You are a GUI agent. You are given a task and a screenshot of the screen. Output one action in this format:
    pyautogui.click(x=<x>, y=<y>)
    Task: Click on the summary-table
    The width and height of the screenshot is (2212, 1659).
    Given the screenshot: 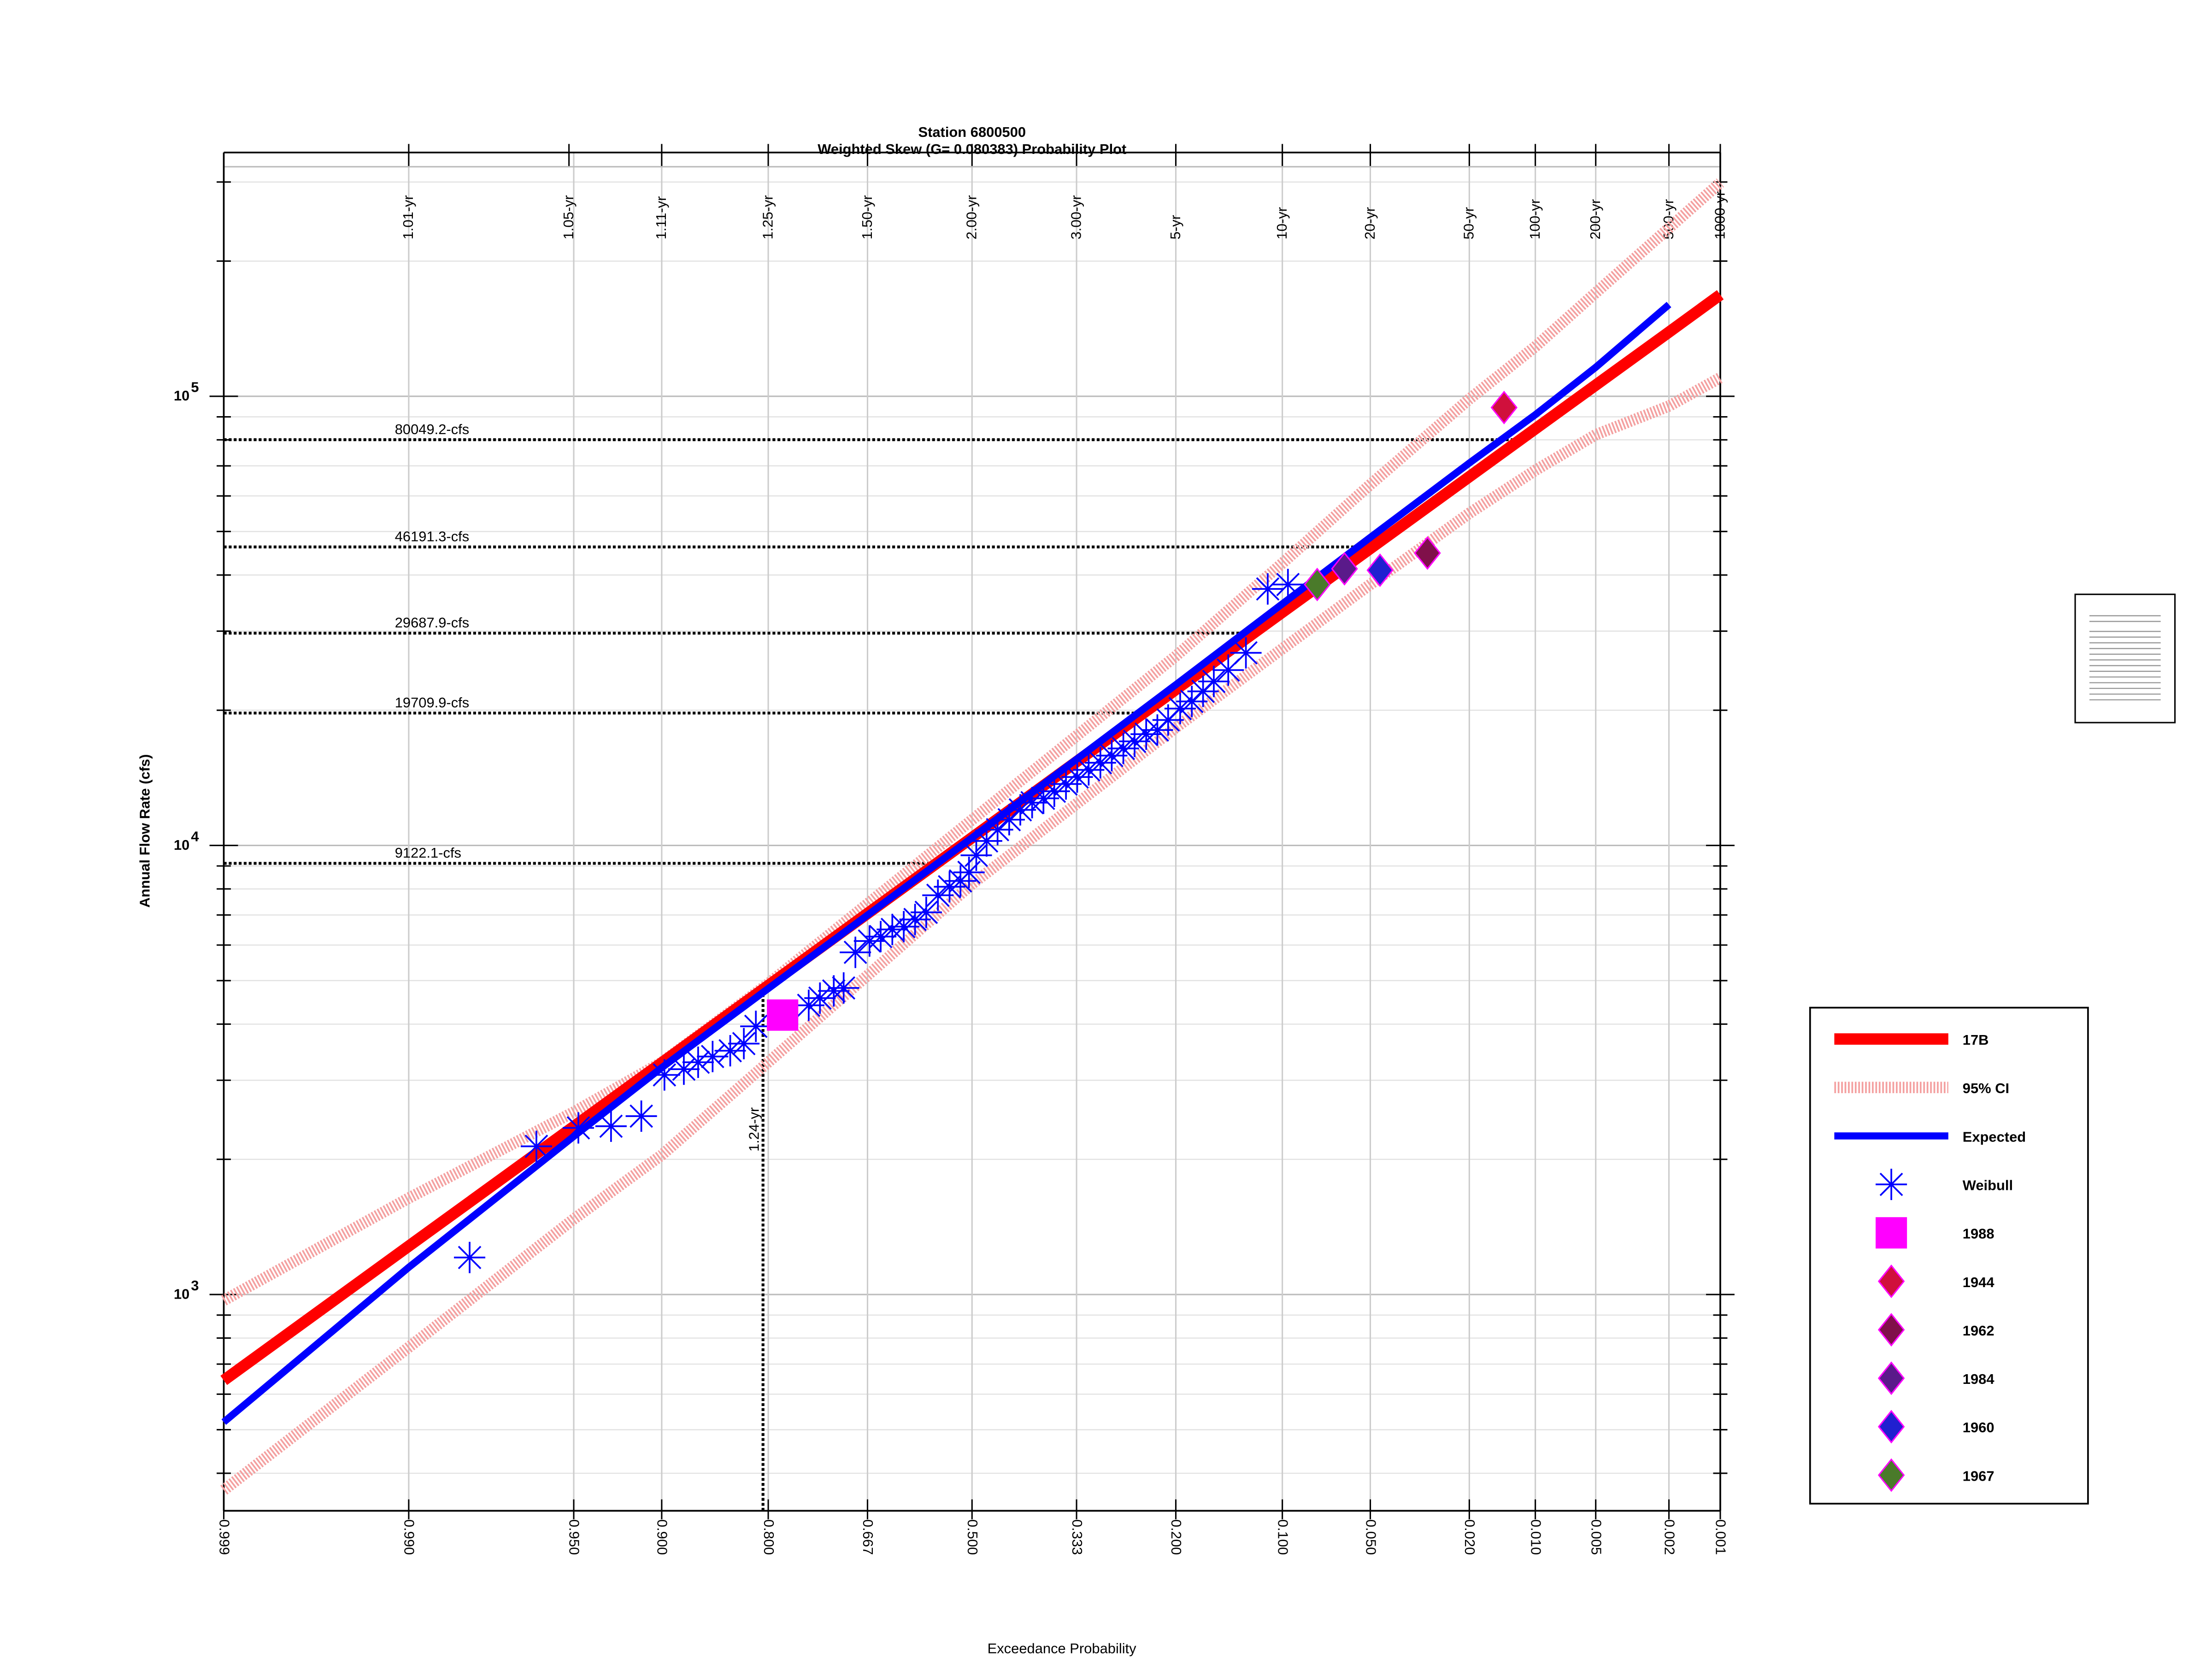 What is the action you would take?
    pyautogui.click(x=2125, y=659)
    